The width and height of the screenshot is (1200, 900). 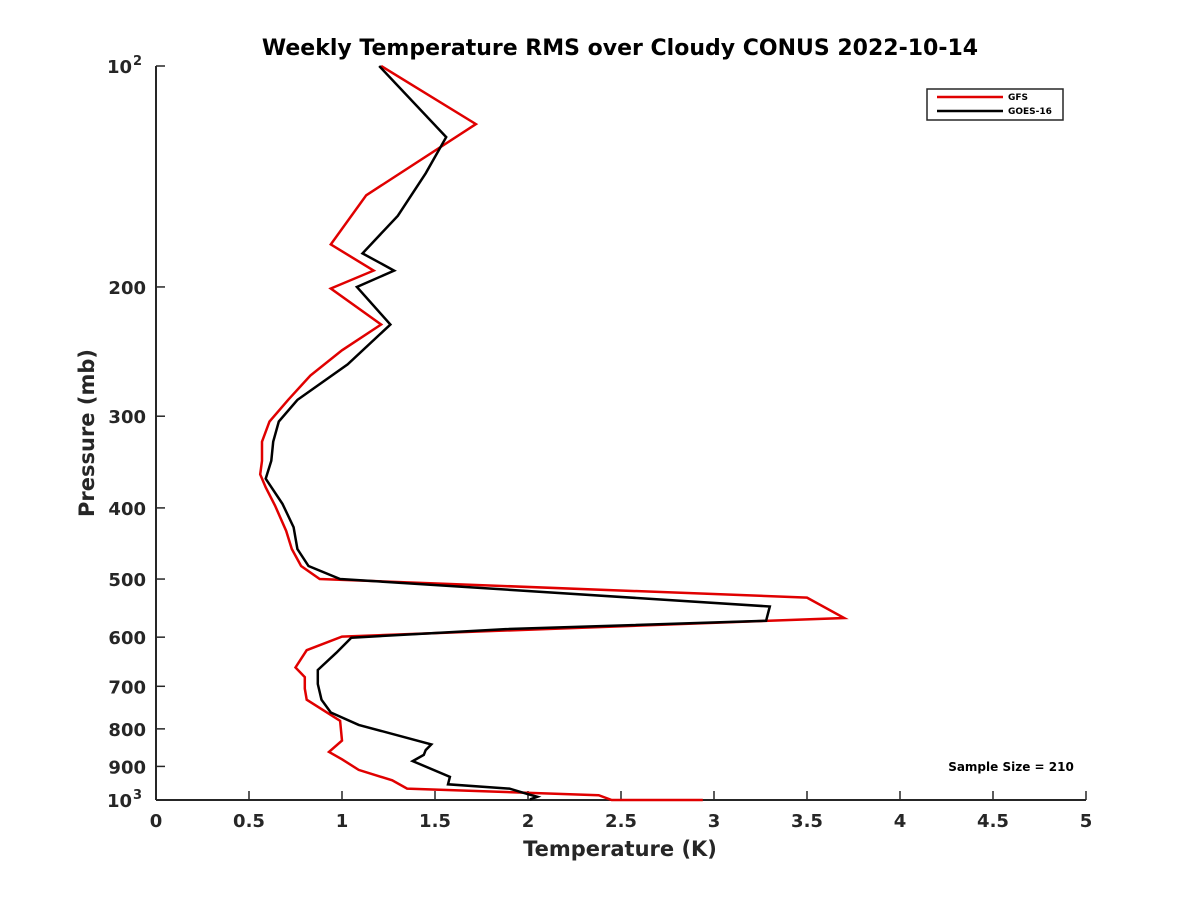 I want to click on legend-box, so click(x=995, y=104).